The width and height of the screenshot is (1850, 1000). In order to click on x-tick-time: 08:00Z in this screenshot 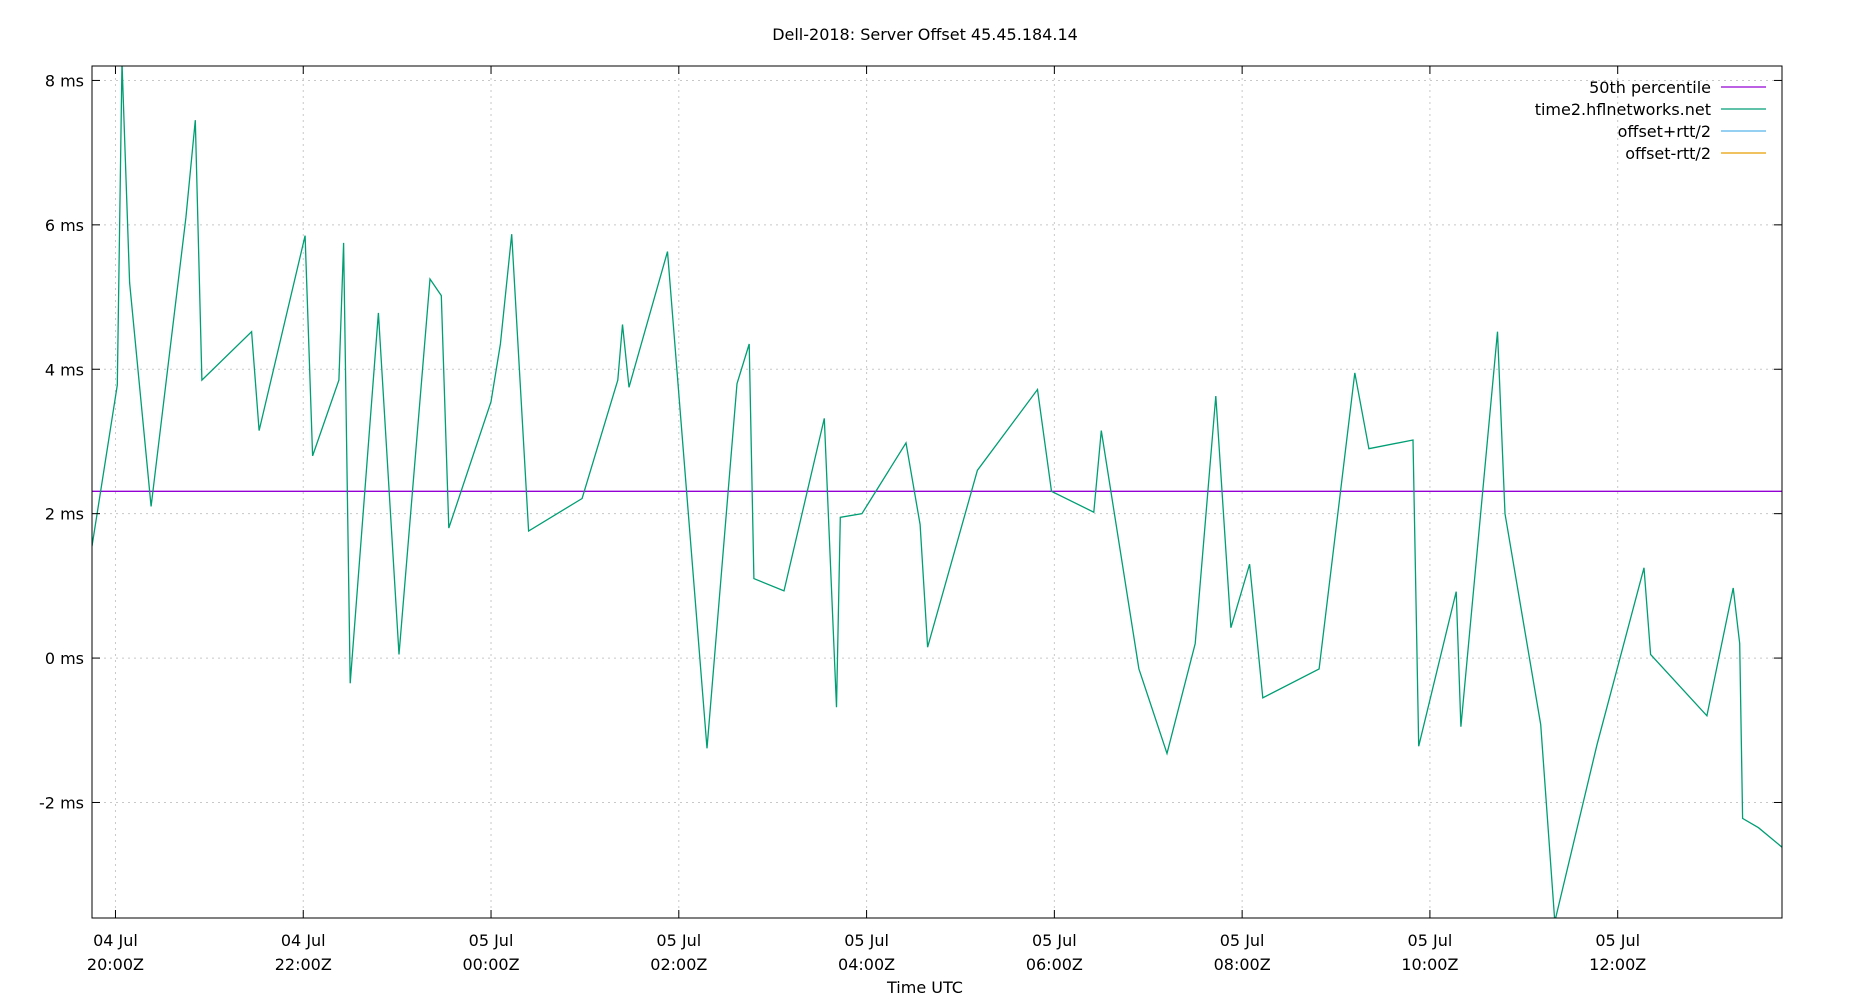, I will do `click(1242, 964)`.